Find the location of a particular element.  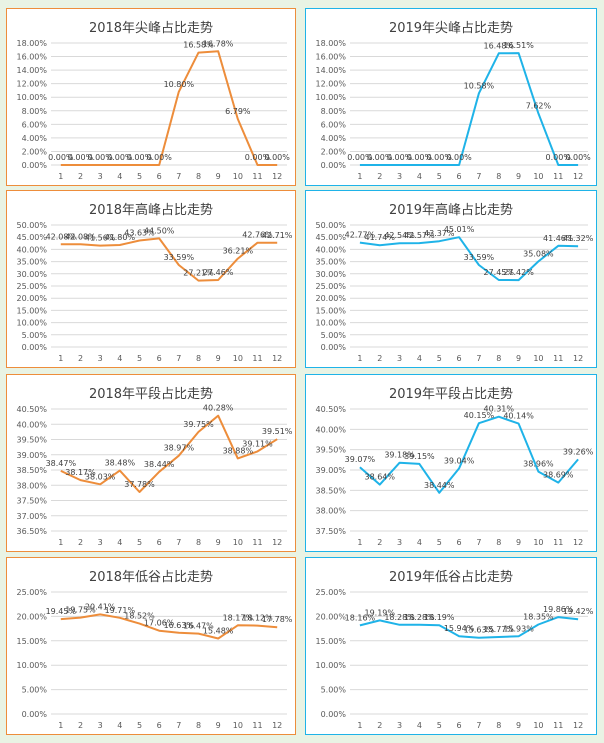

data-label: 42.71% is located at coordinates (277, 235).